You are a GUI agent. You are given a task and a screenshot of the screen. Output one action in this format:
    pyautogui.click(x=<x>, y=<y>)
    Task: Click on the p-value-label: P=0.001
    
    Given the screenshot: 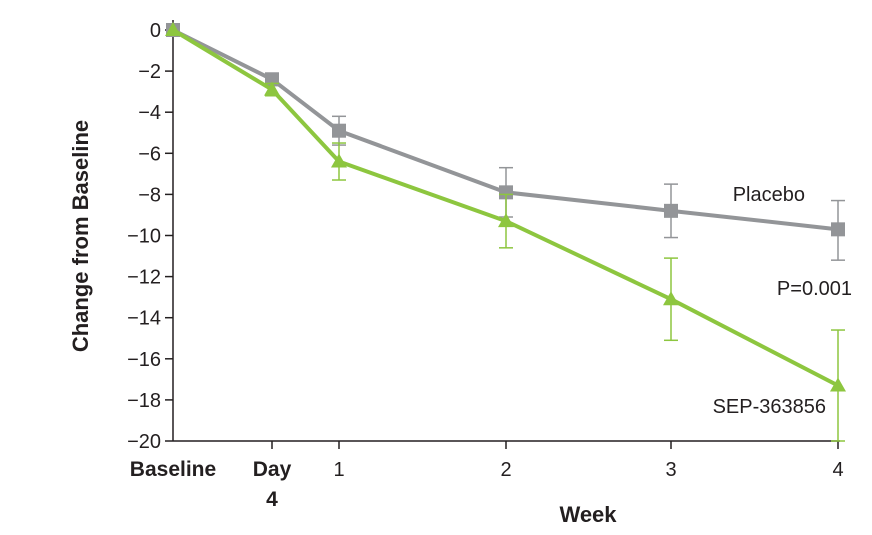 What is the action you would take?
    pyautogui.click(x=814, y=289)
    